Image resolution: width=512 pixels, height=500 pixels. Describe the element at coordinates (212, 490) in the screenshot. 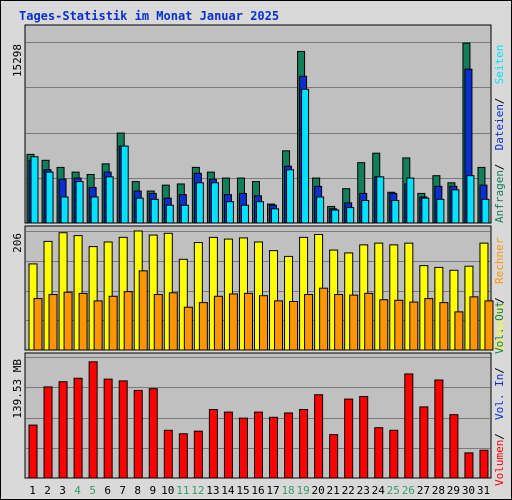

I see `x-tick-label-day-13: 13` at that location.